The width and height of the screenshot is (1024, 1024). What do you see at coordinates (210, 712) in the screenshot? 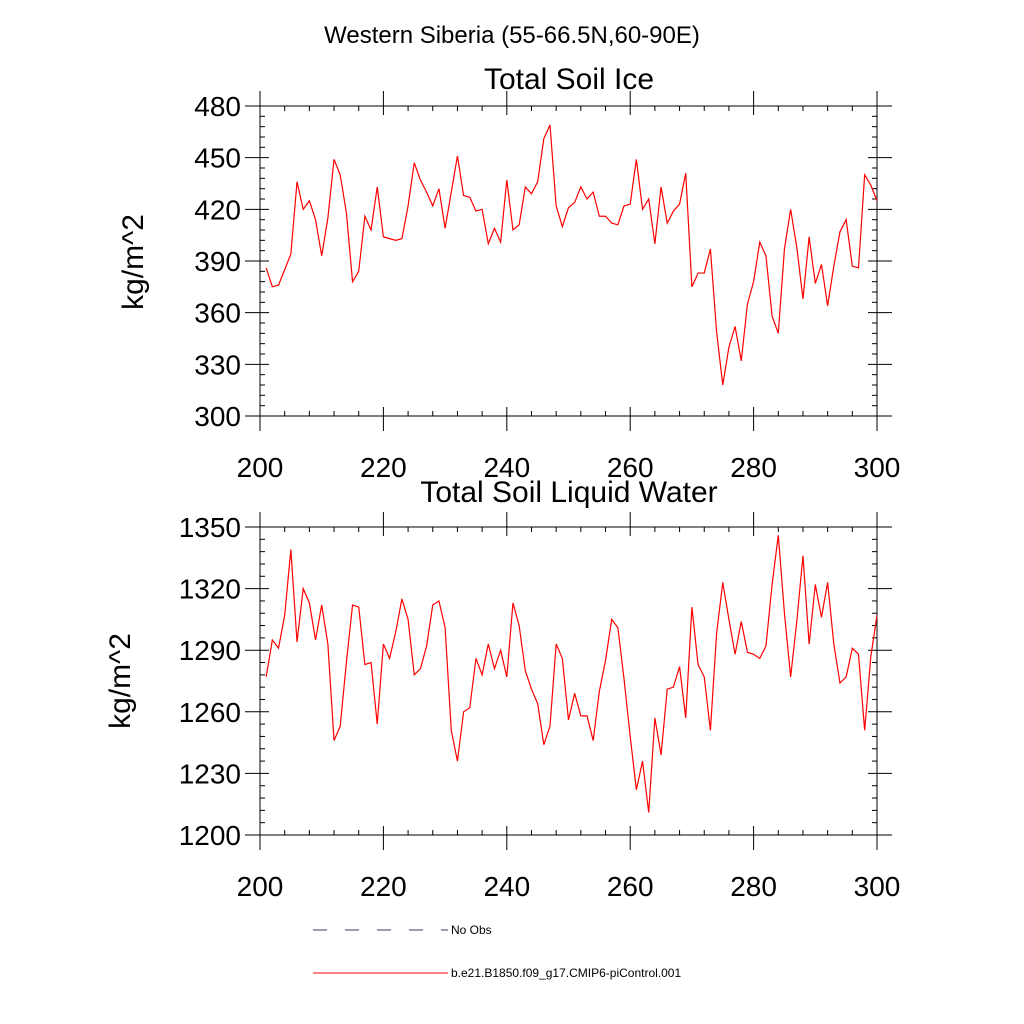
I see `y-tick-label: 1260` at bounding box center [210, 712].